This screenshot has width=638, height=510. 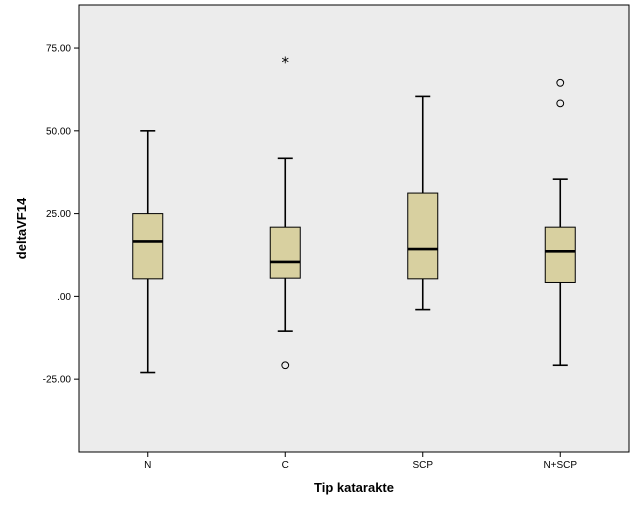 What do you see at coordinates (57, 380) in the screenshot?
I see `y-tick-label: -25.00` at bounding box center [57, 380].